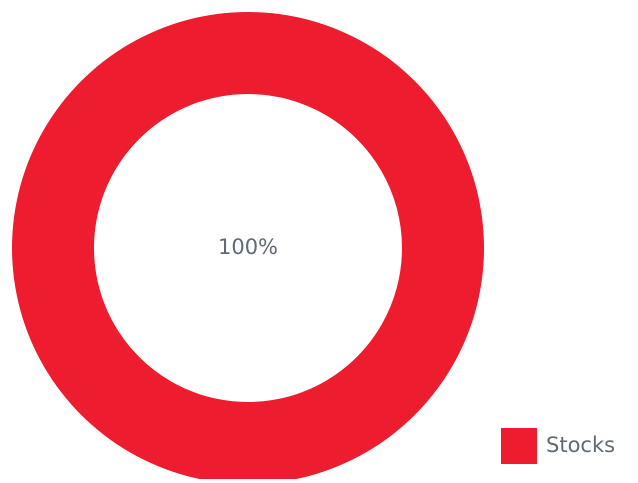 The height and width of the screenshot is (483, 638). I want to click on legend-swatch, so click(519, 446).